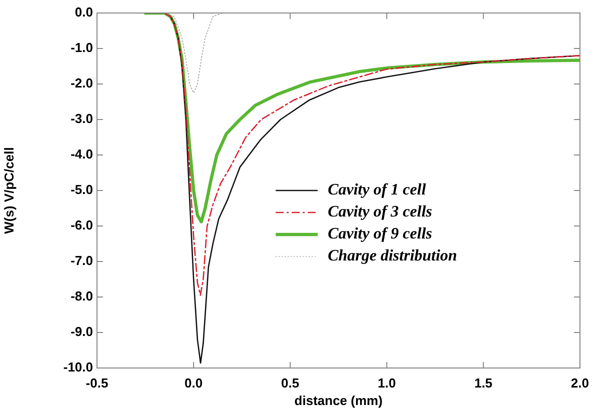  I want to click on x-tick-label: 2.0, so click(580, 382).